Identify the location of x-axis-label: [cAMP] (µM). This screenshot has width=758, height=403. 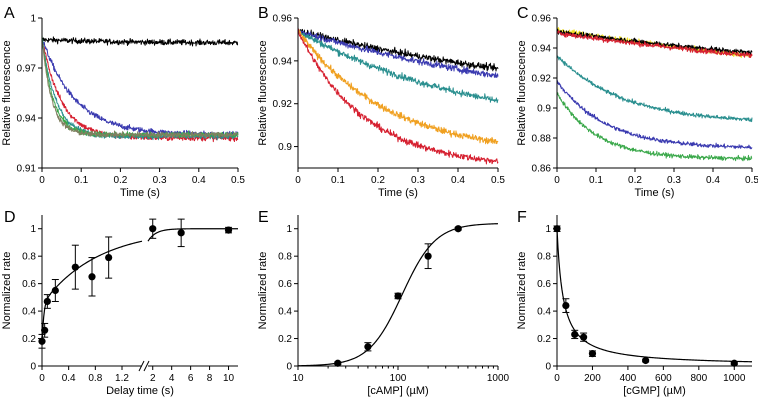
(397, 391).